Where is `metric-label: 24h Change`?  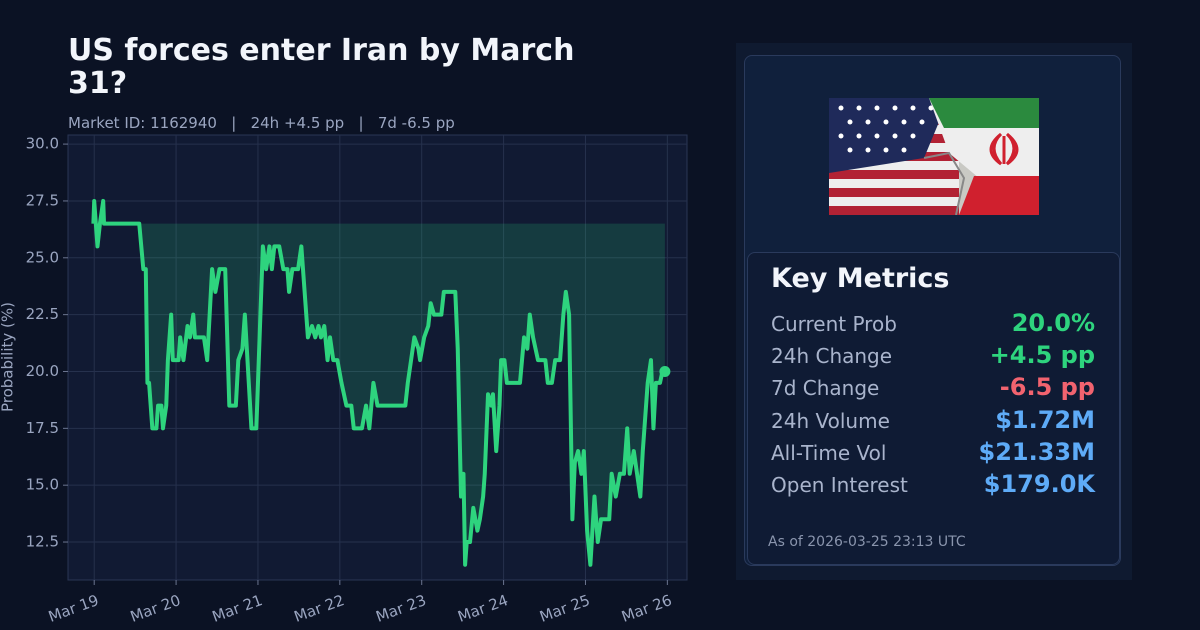
metric-label: 24h Change is located at coordinates (832, 356).